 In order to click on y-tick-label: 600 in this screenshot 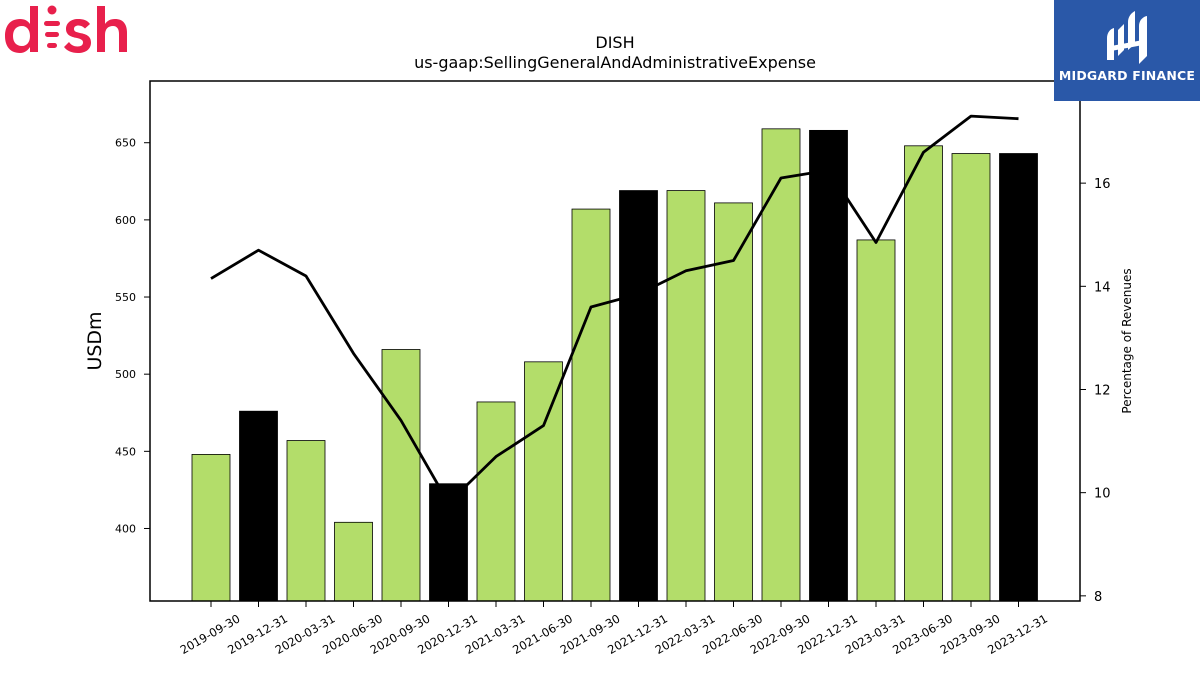, I will do `click(125, 220)`.